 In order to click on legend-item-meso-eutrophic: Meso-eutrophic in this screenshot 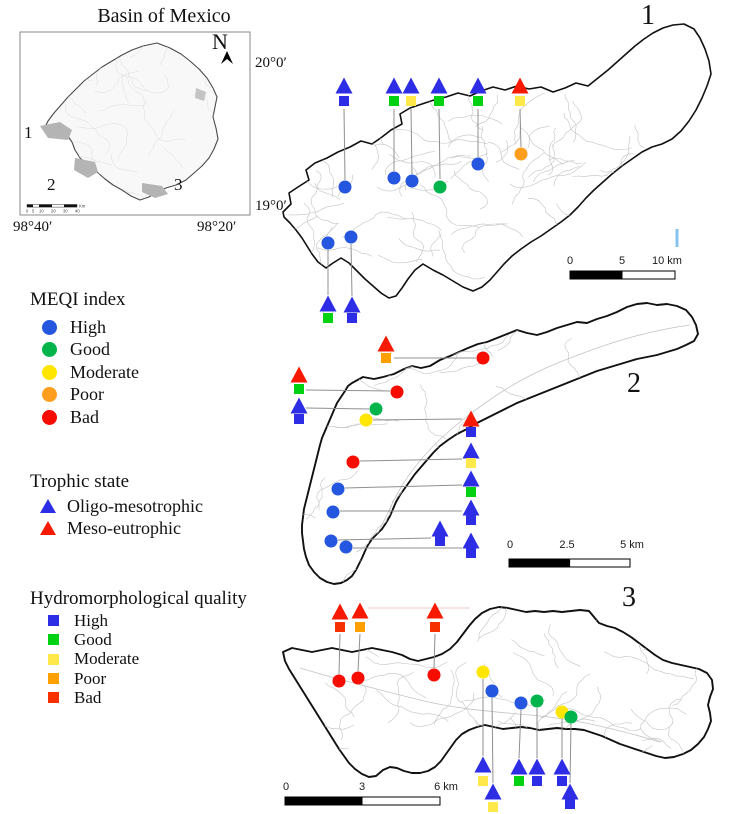, I will do `click(121, 528)`.